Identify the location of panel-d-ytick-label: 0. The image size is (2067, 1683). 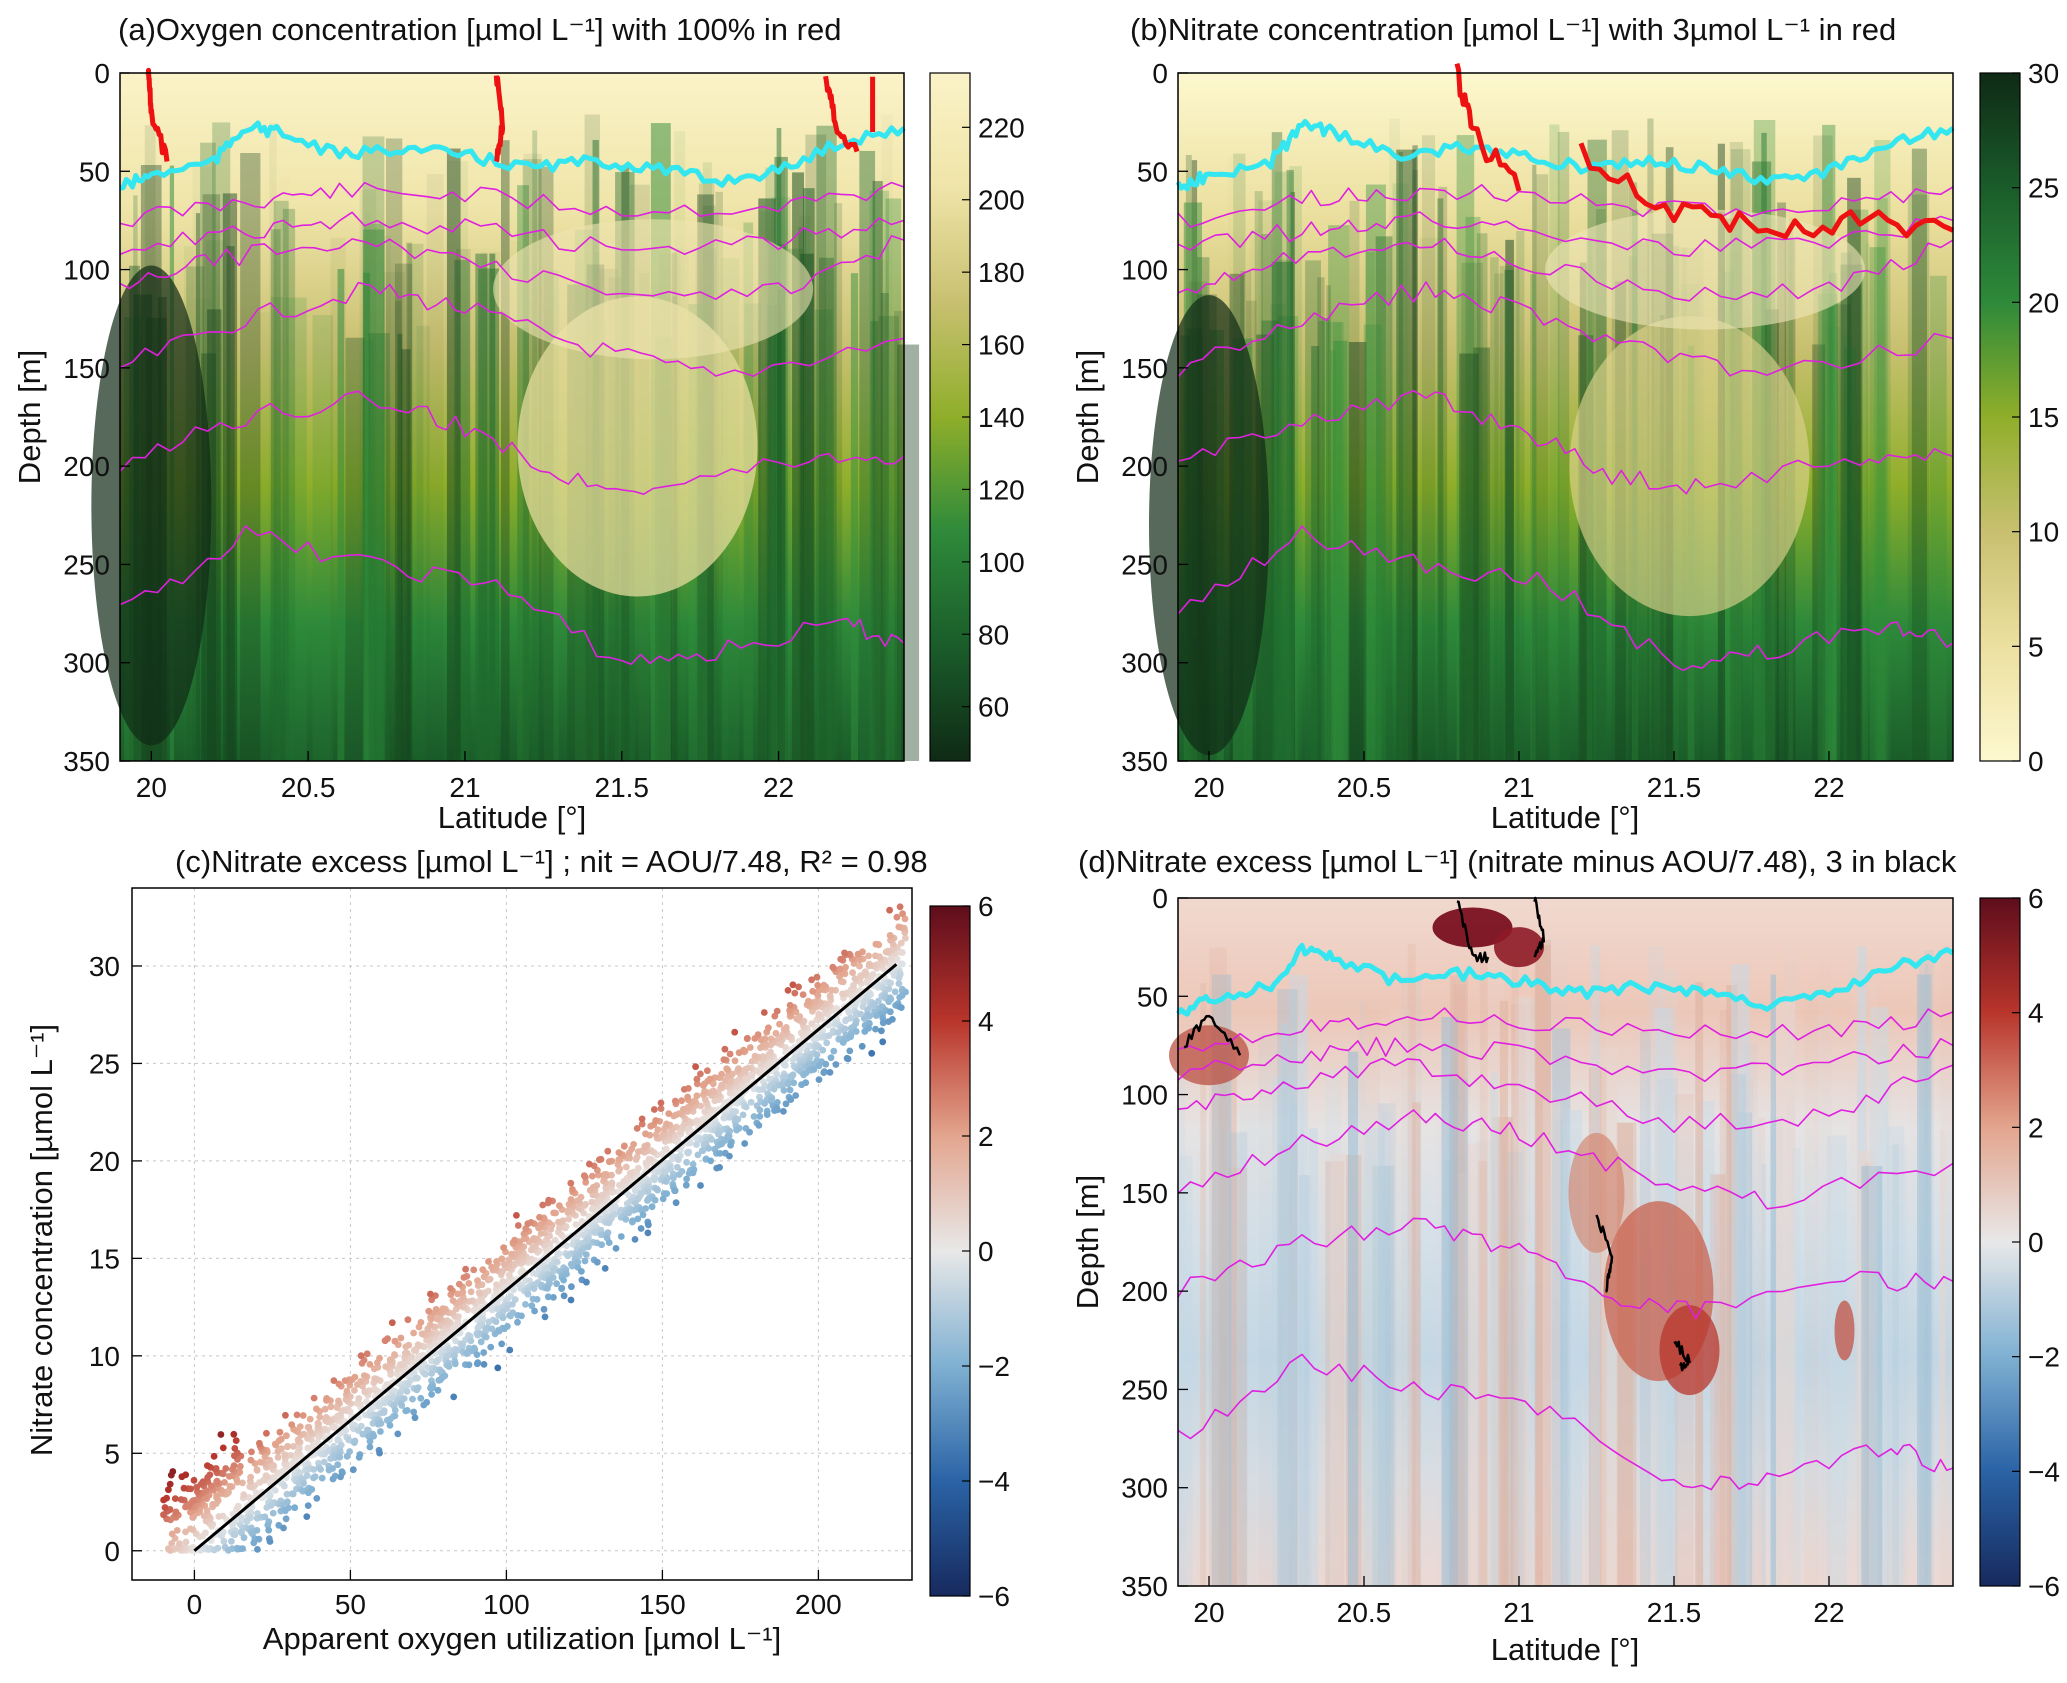
(1160, 898).